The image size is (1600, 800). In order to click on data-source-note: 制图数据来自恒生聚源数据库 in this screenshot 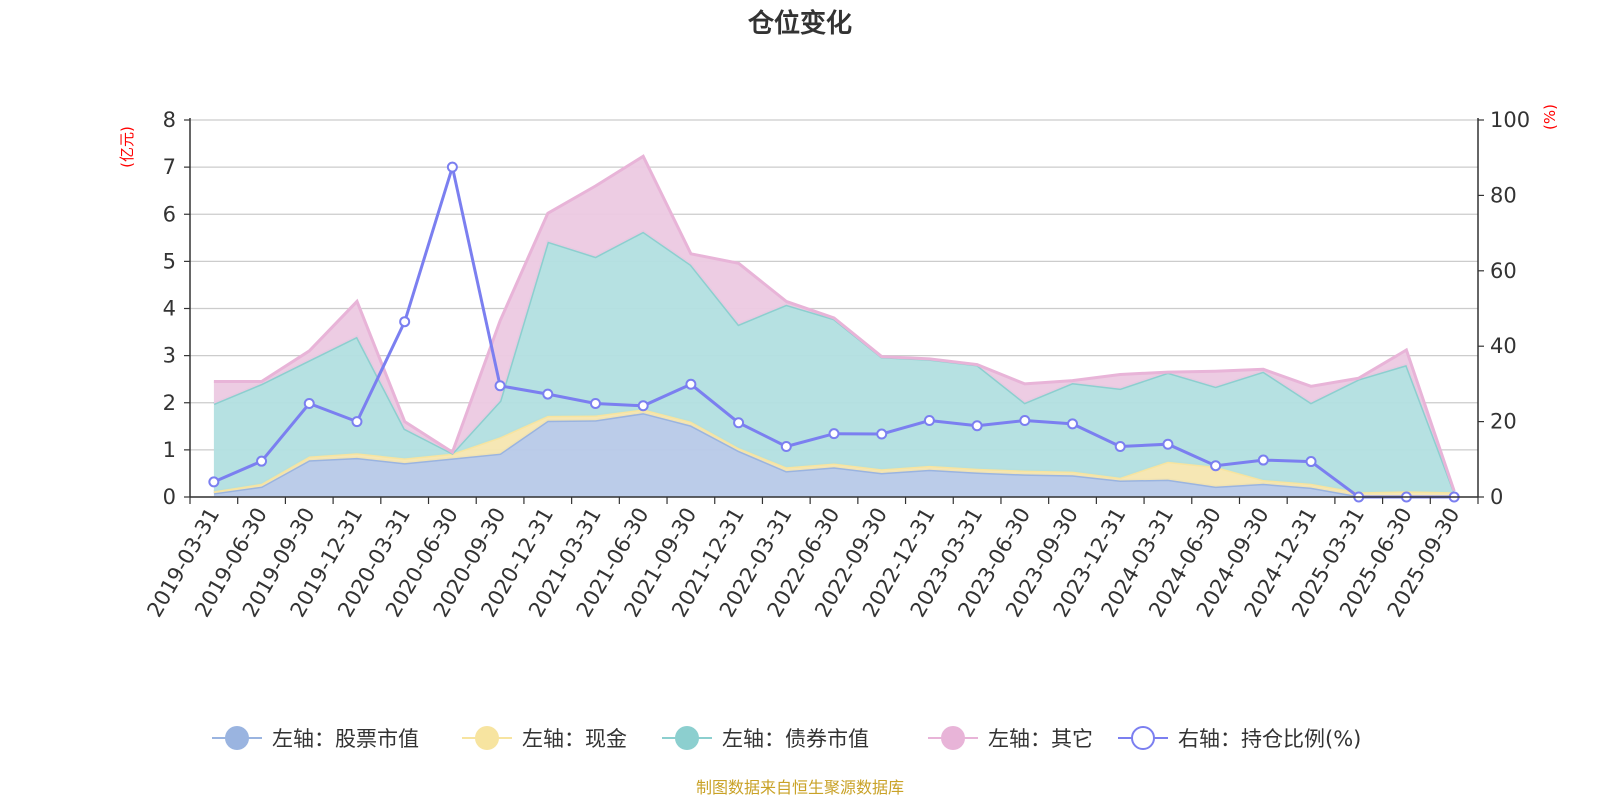, I will do `click(800, 787)`.